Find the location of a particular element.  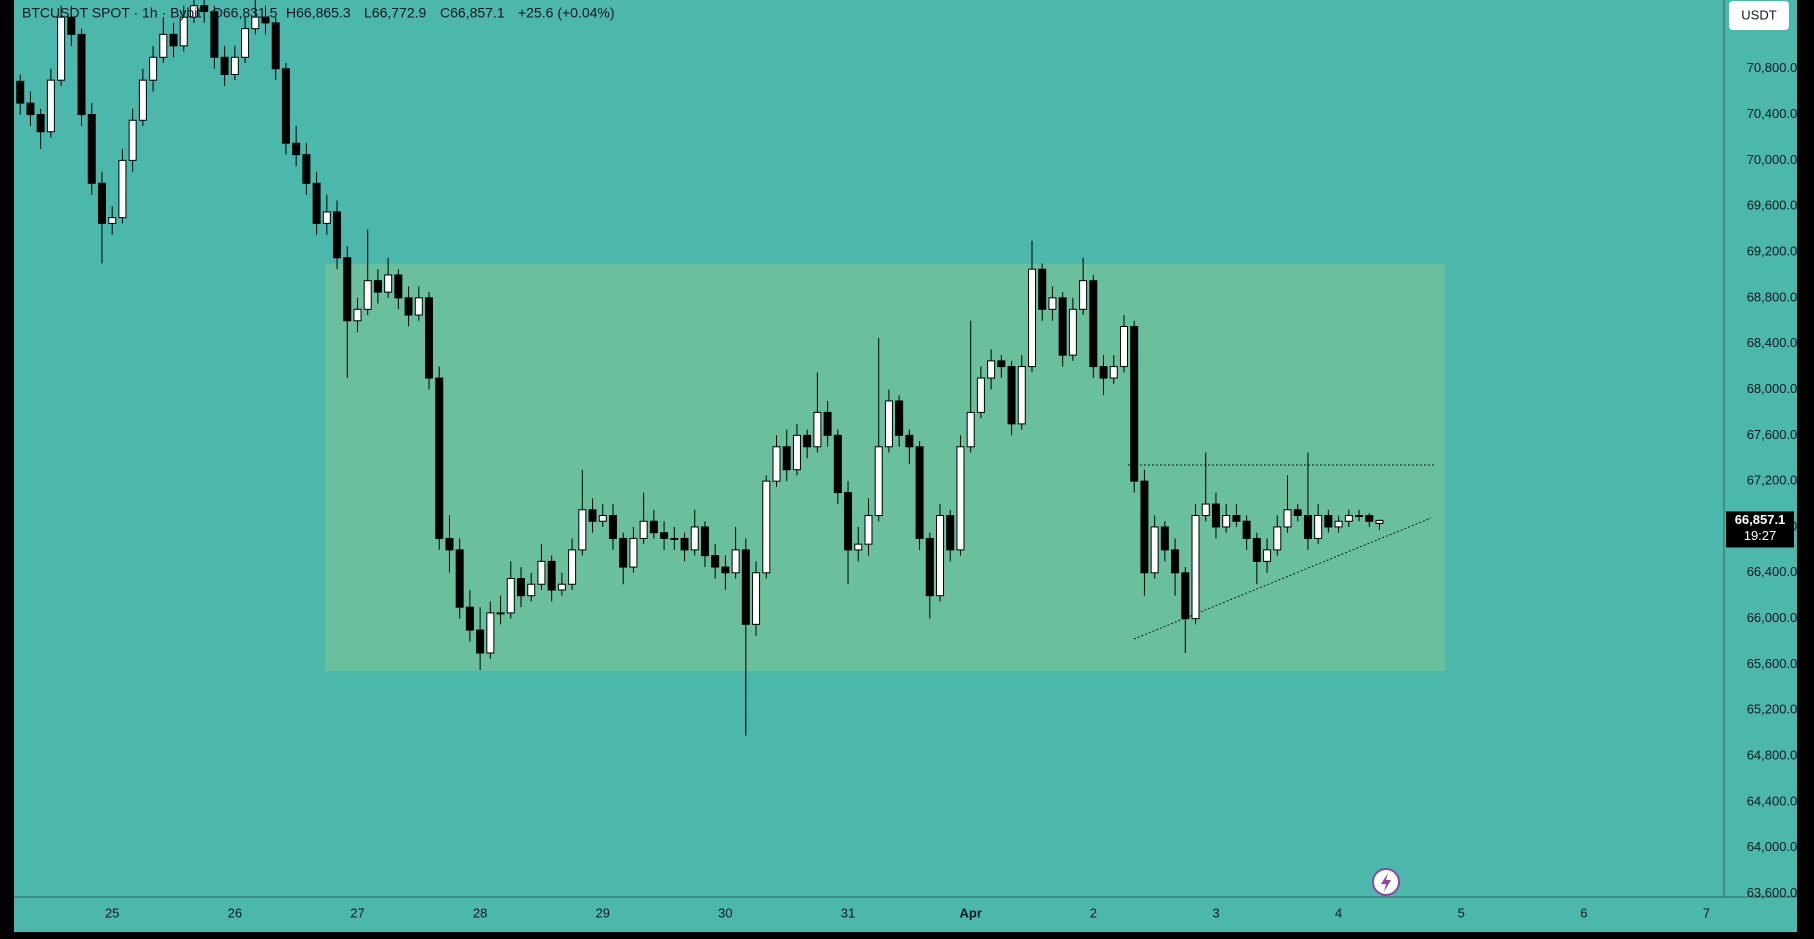

y-tick-label: 64,800.0 is located at coordinates (1772, 755).